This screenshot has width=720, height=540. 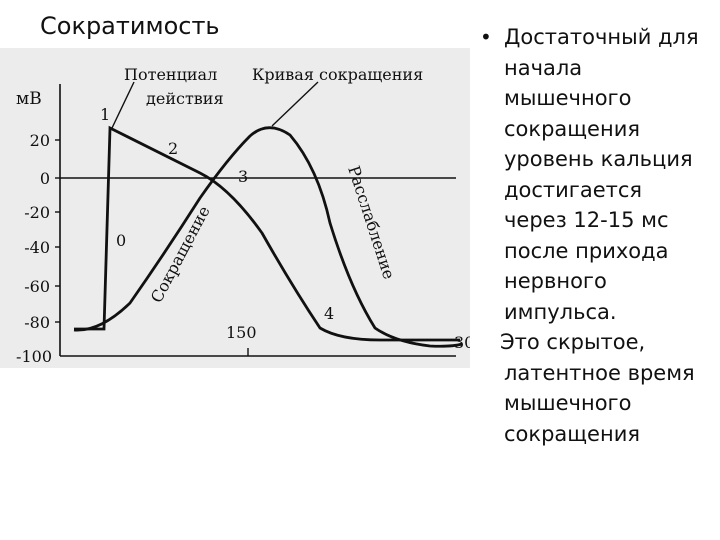 I want to click on phase-label: 2, so click(x=173, y=148).